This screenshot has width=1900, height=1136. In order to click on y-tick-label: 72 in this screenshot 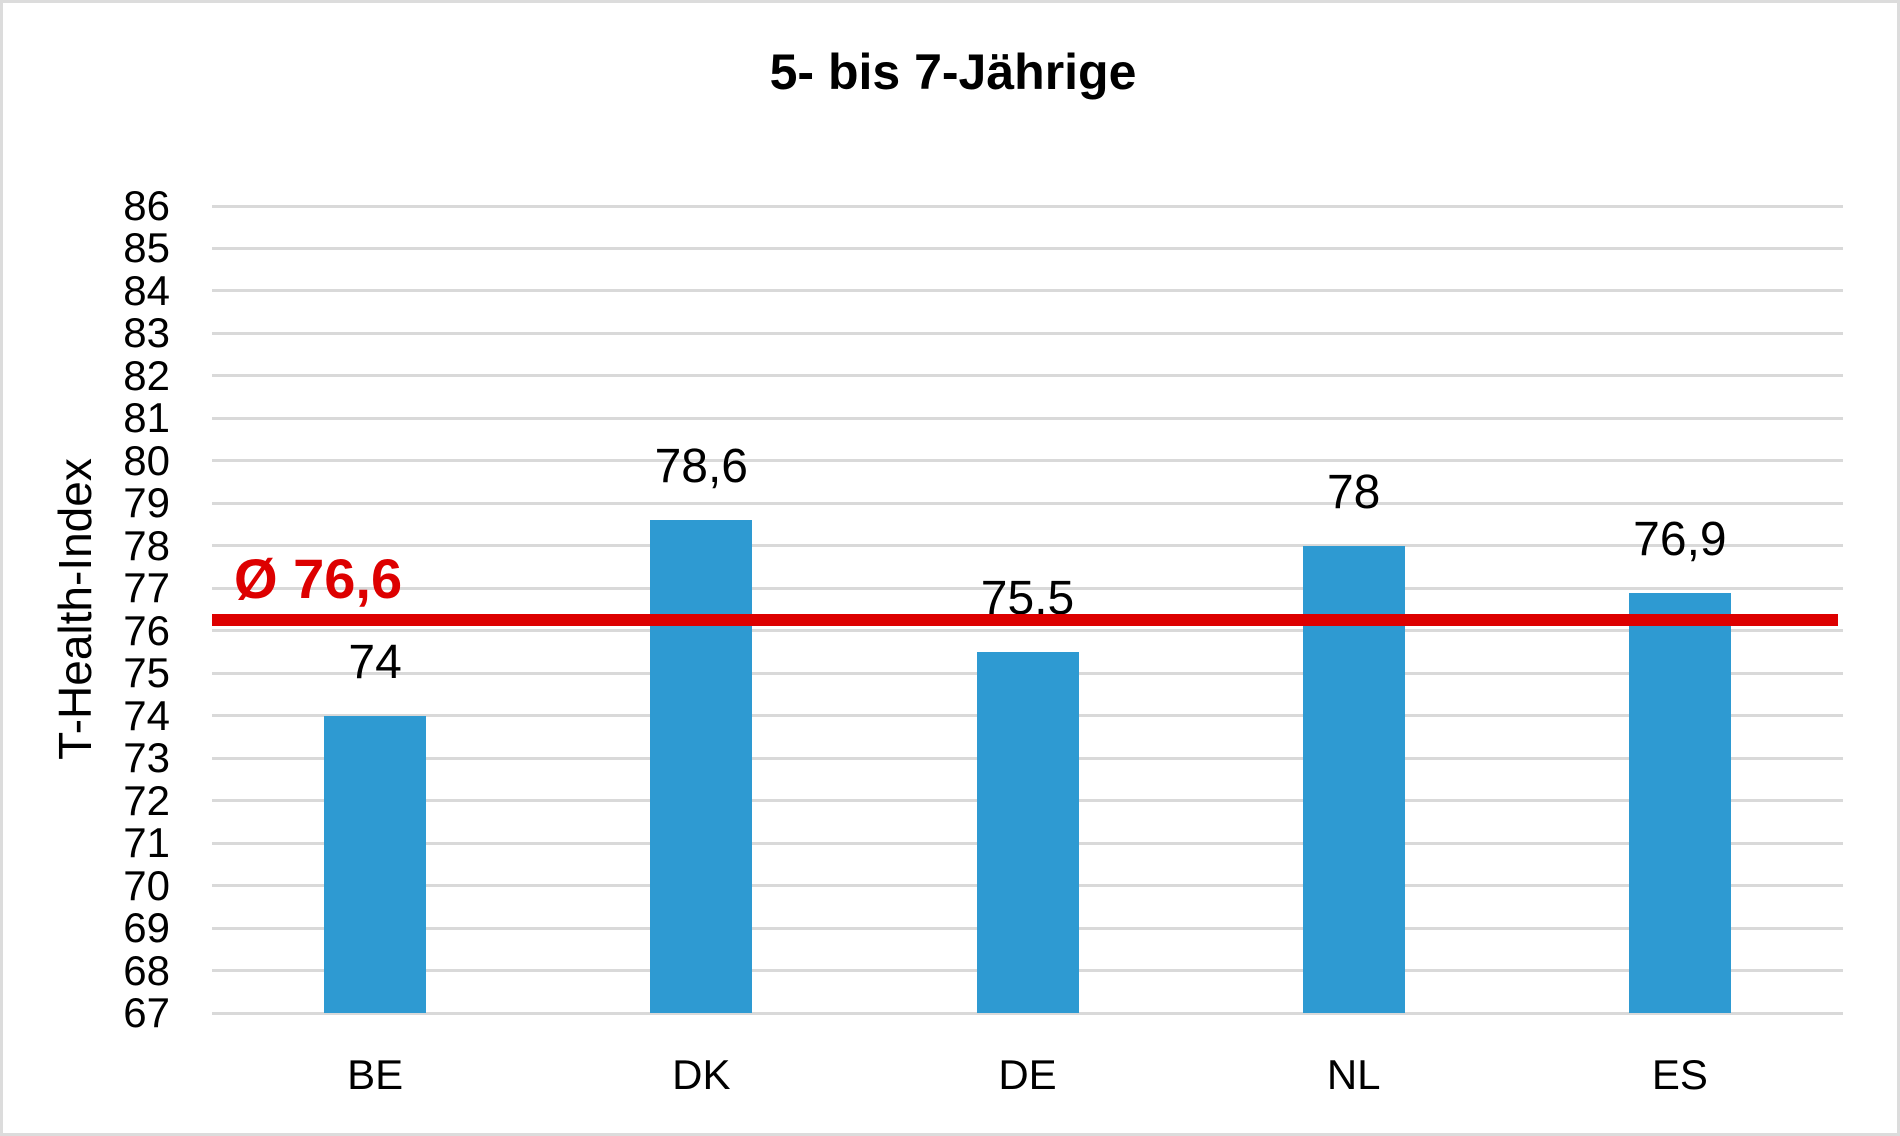, I will do `click(146, 800)`.